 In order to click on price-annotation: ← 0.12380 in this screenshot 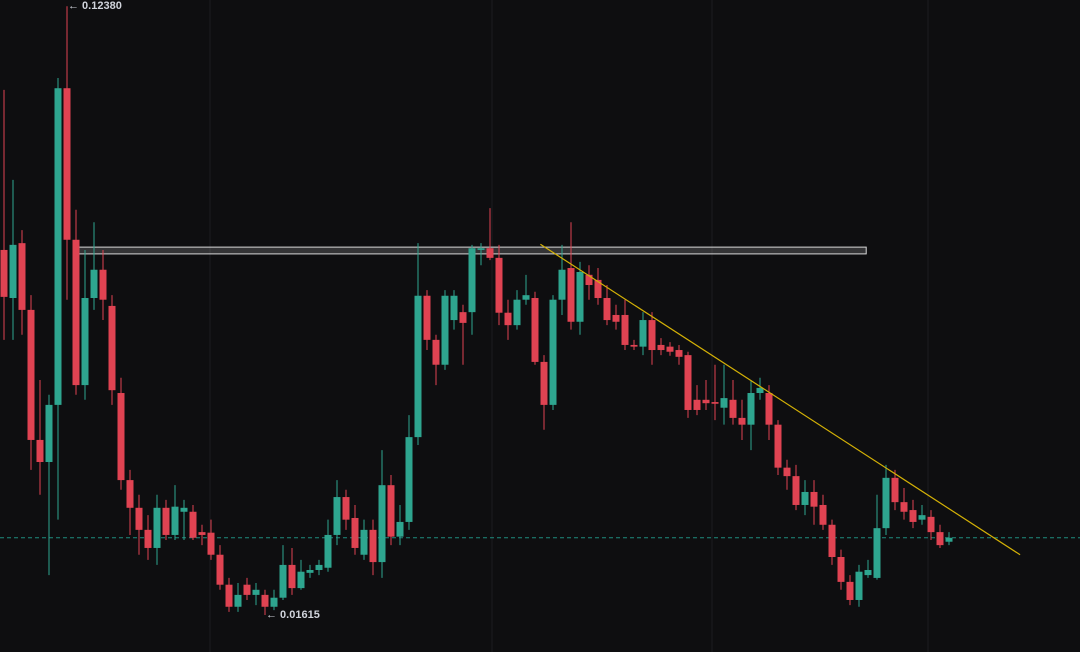, I will do `click(95, 6)`.